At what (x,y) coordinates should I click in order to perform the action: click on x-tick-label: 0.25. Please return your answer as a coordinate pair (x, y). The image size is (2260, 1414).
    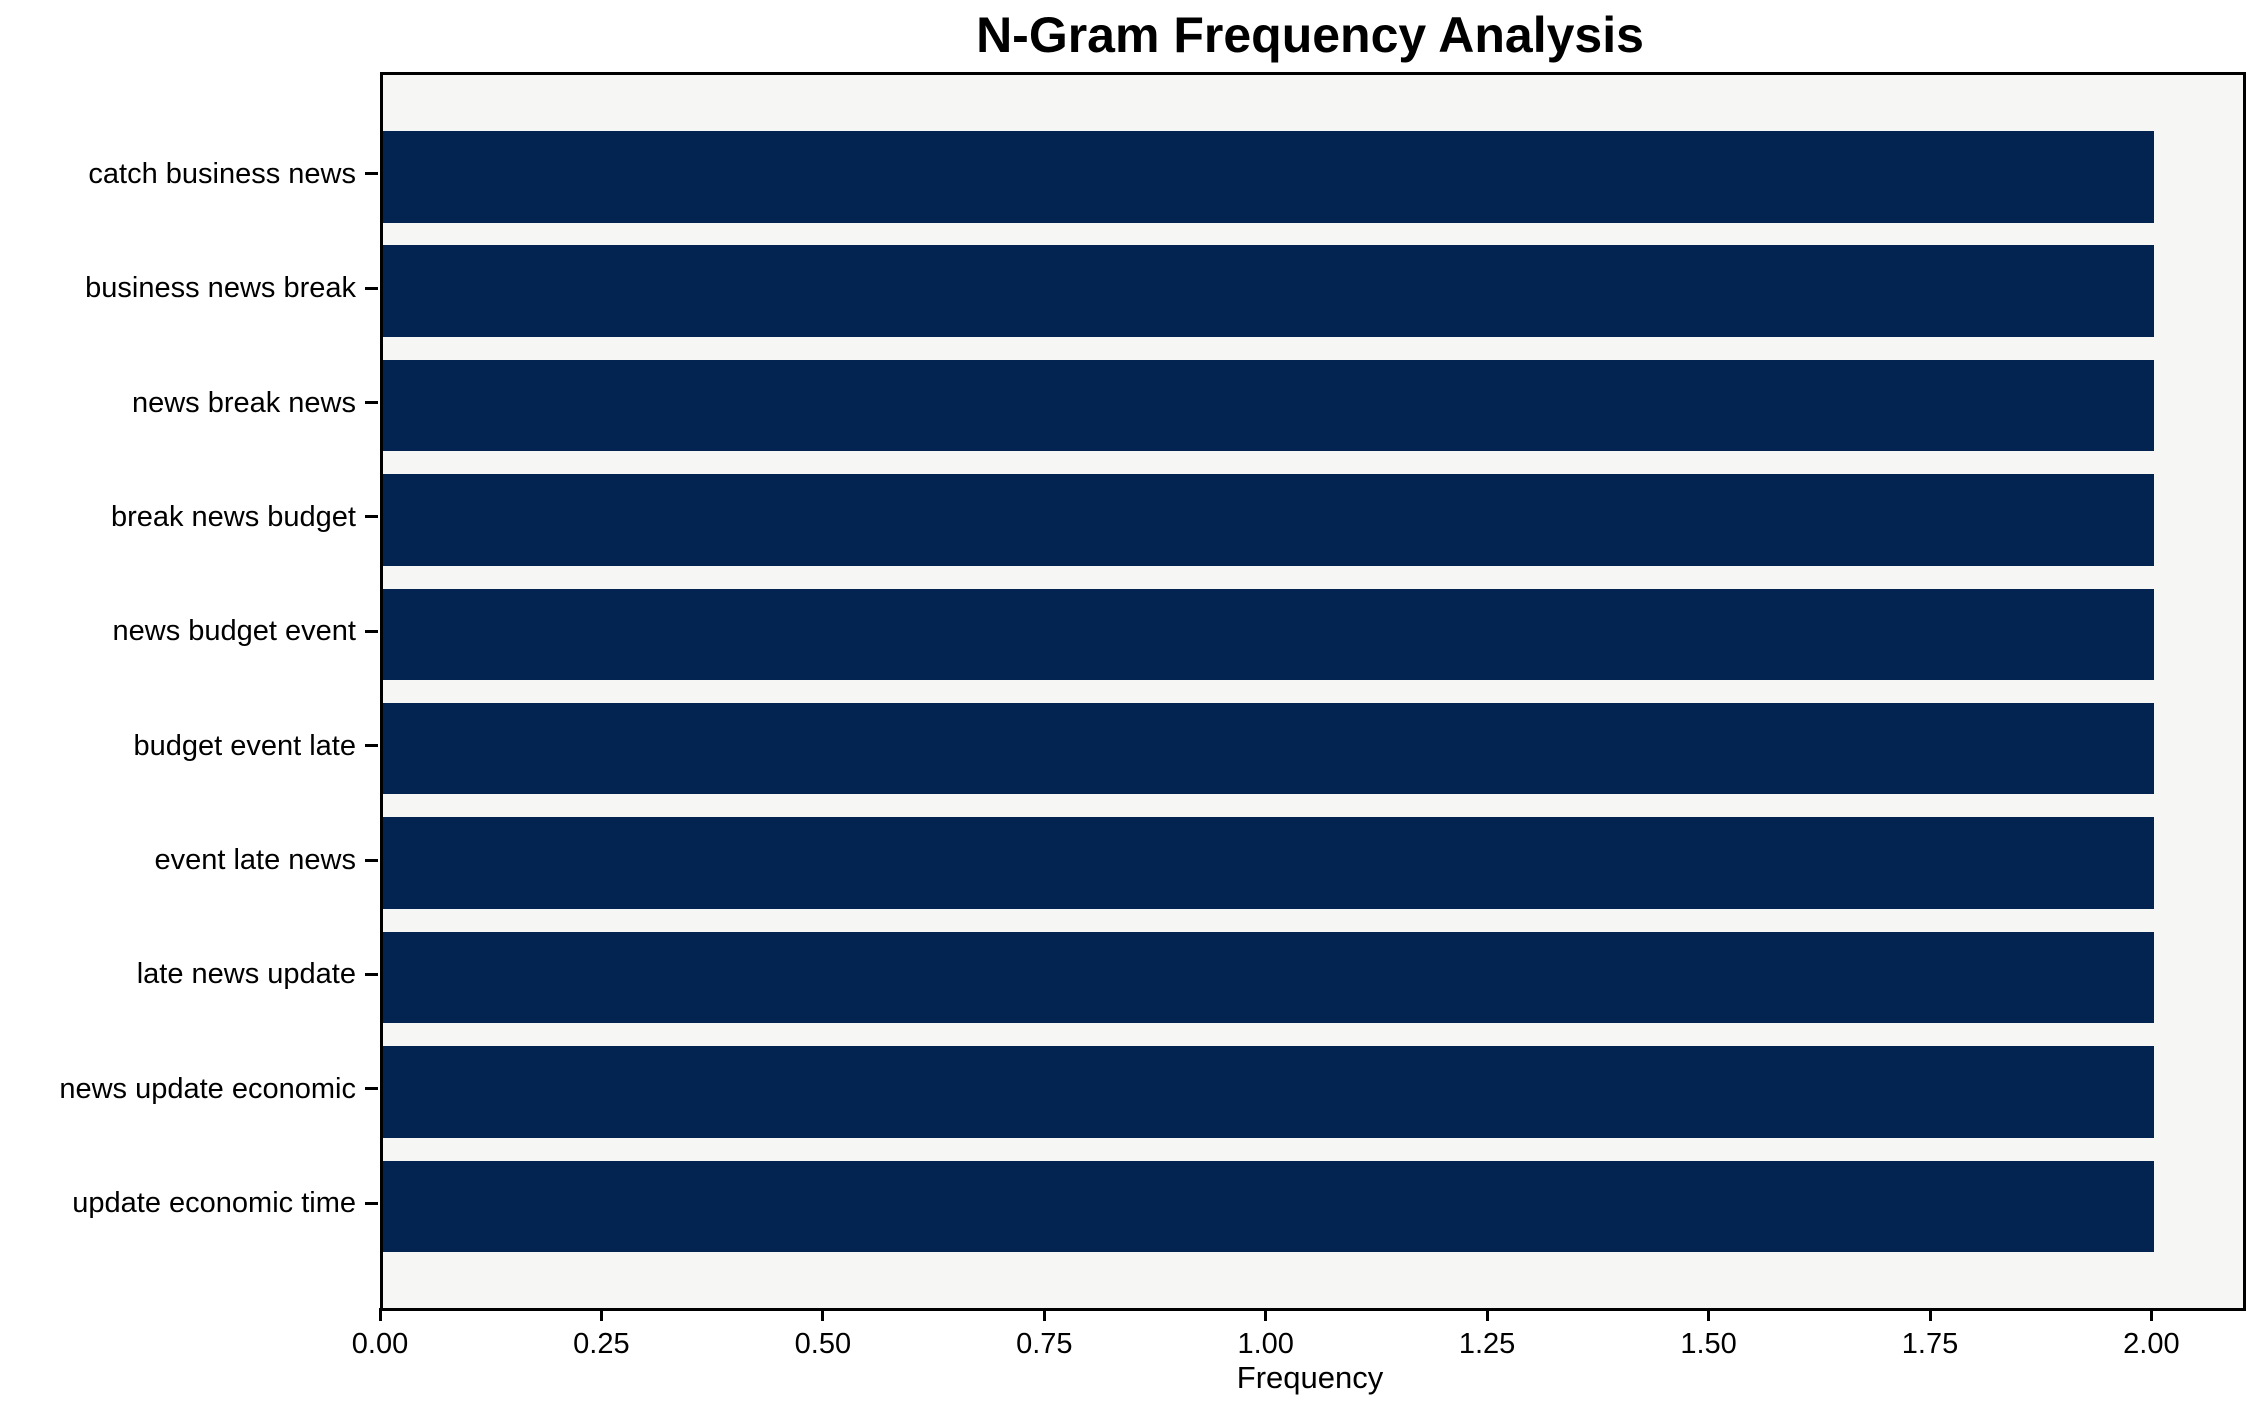
    Looking at the image, I should click on (601, 1344).